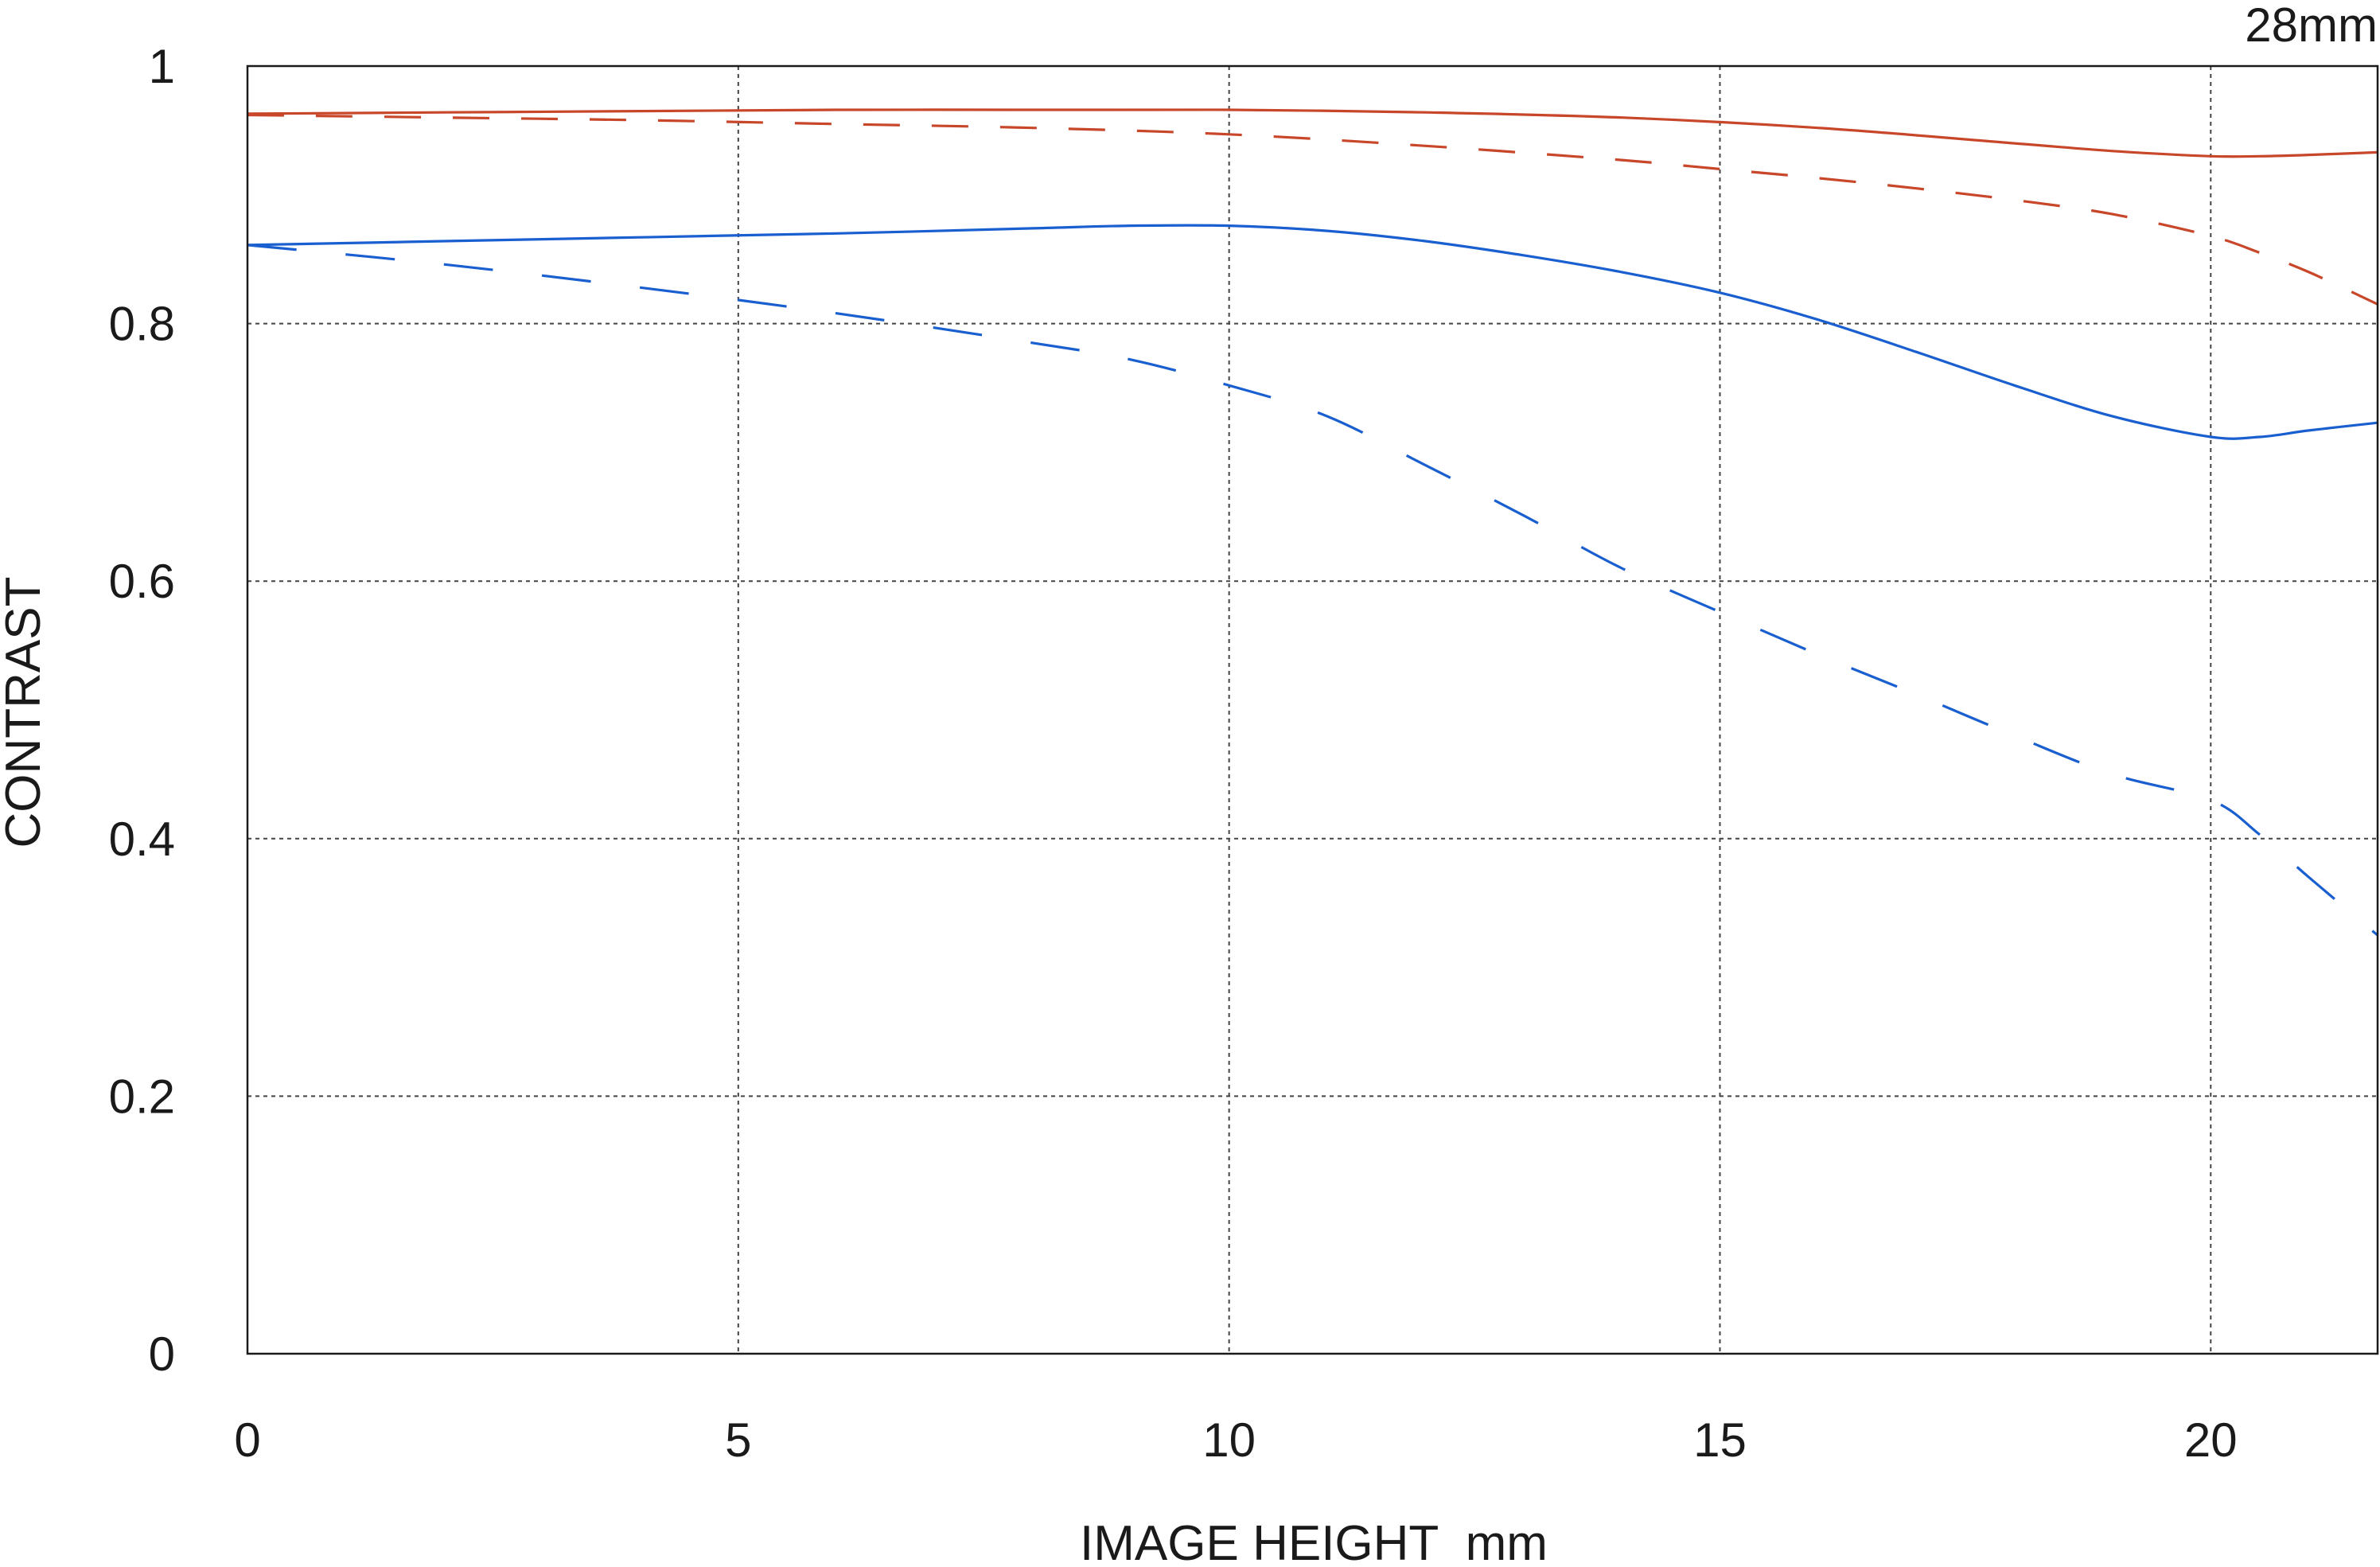 The height and width of the screenshot is (1567, 2380). I want to click on y-tick-label: 0.2, so click(142, 1096).